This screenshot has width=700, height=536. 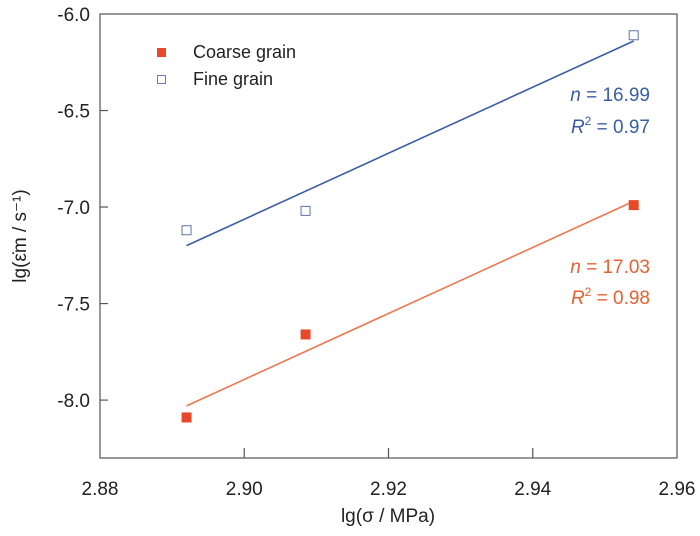 What do you see at coordinates (73, 401) in the screenshot?
I see `y-tick-label: -8.0` at bounding box center [73, 401].